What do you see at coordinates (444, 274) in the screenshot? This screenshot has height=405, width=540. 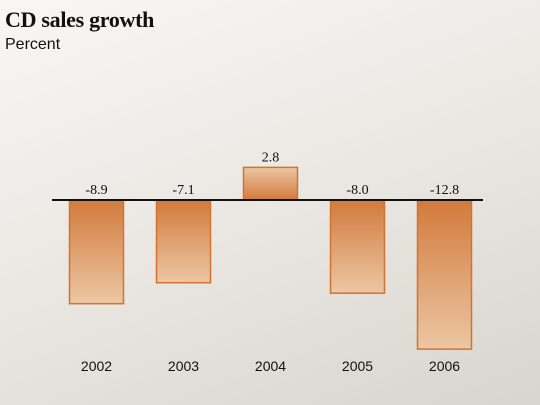 I see `bar-2006` at bounding box center [444, 274].